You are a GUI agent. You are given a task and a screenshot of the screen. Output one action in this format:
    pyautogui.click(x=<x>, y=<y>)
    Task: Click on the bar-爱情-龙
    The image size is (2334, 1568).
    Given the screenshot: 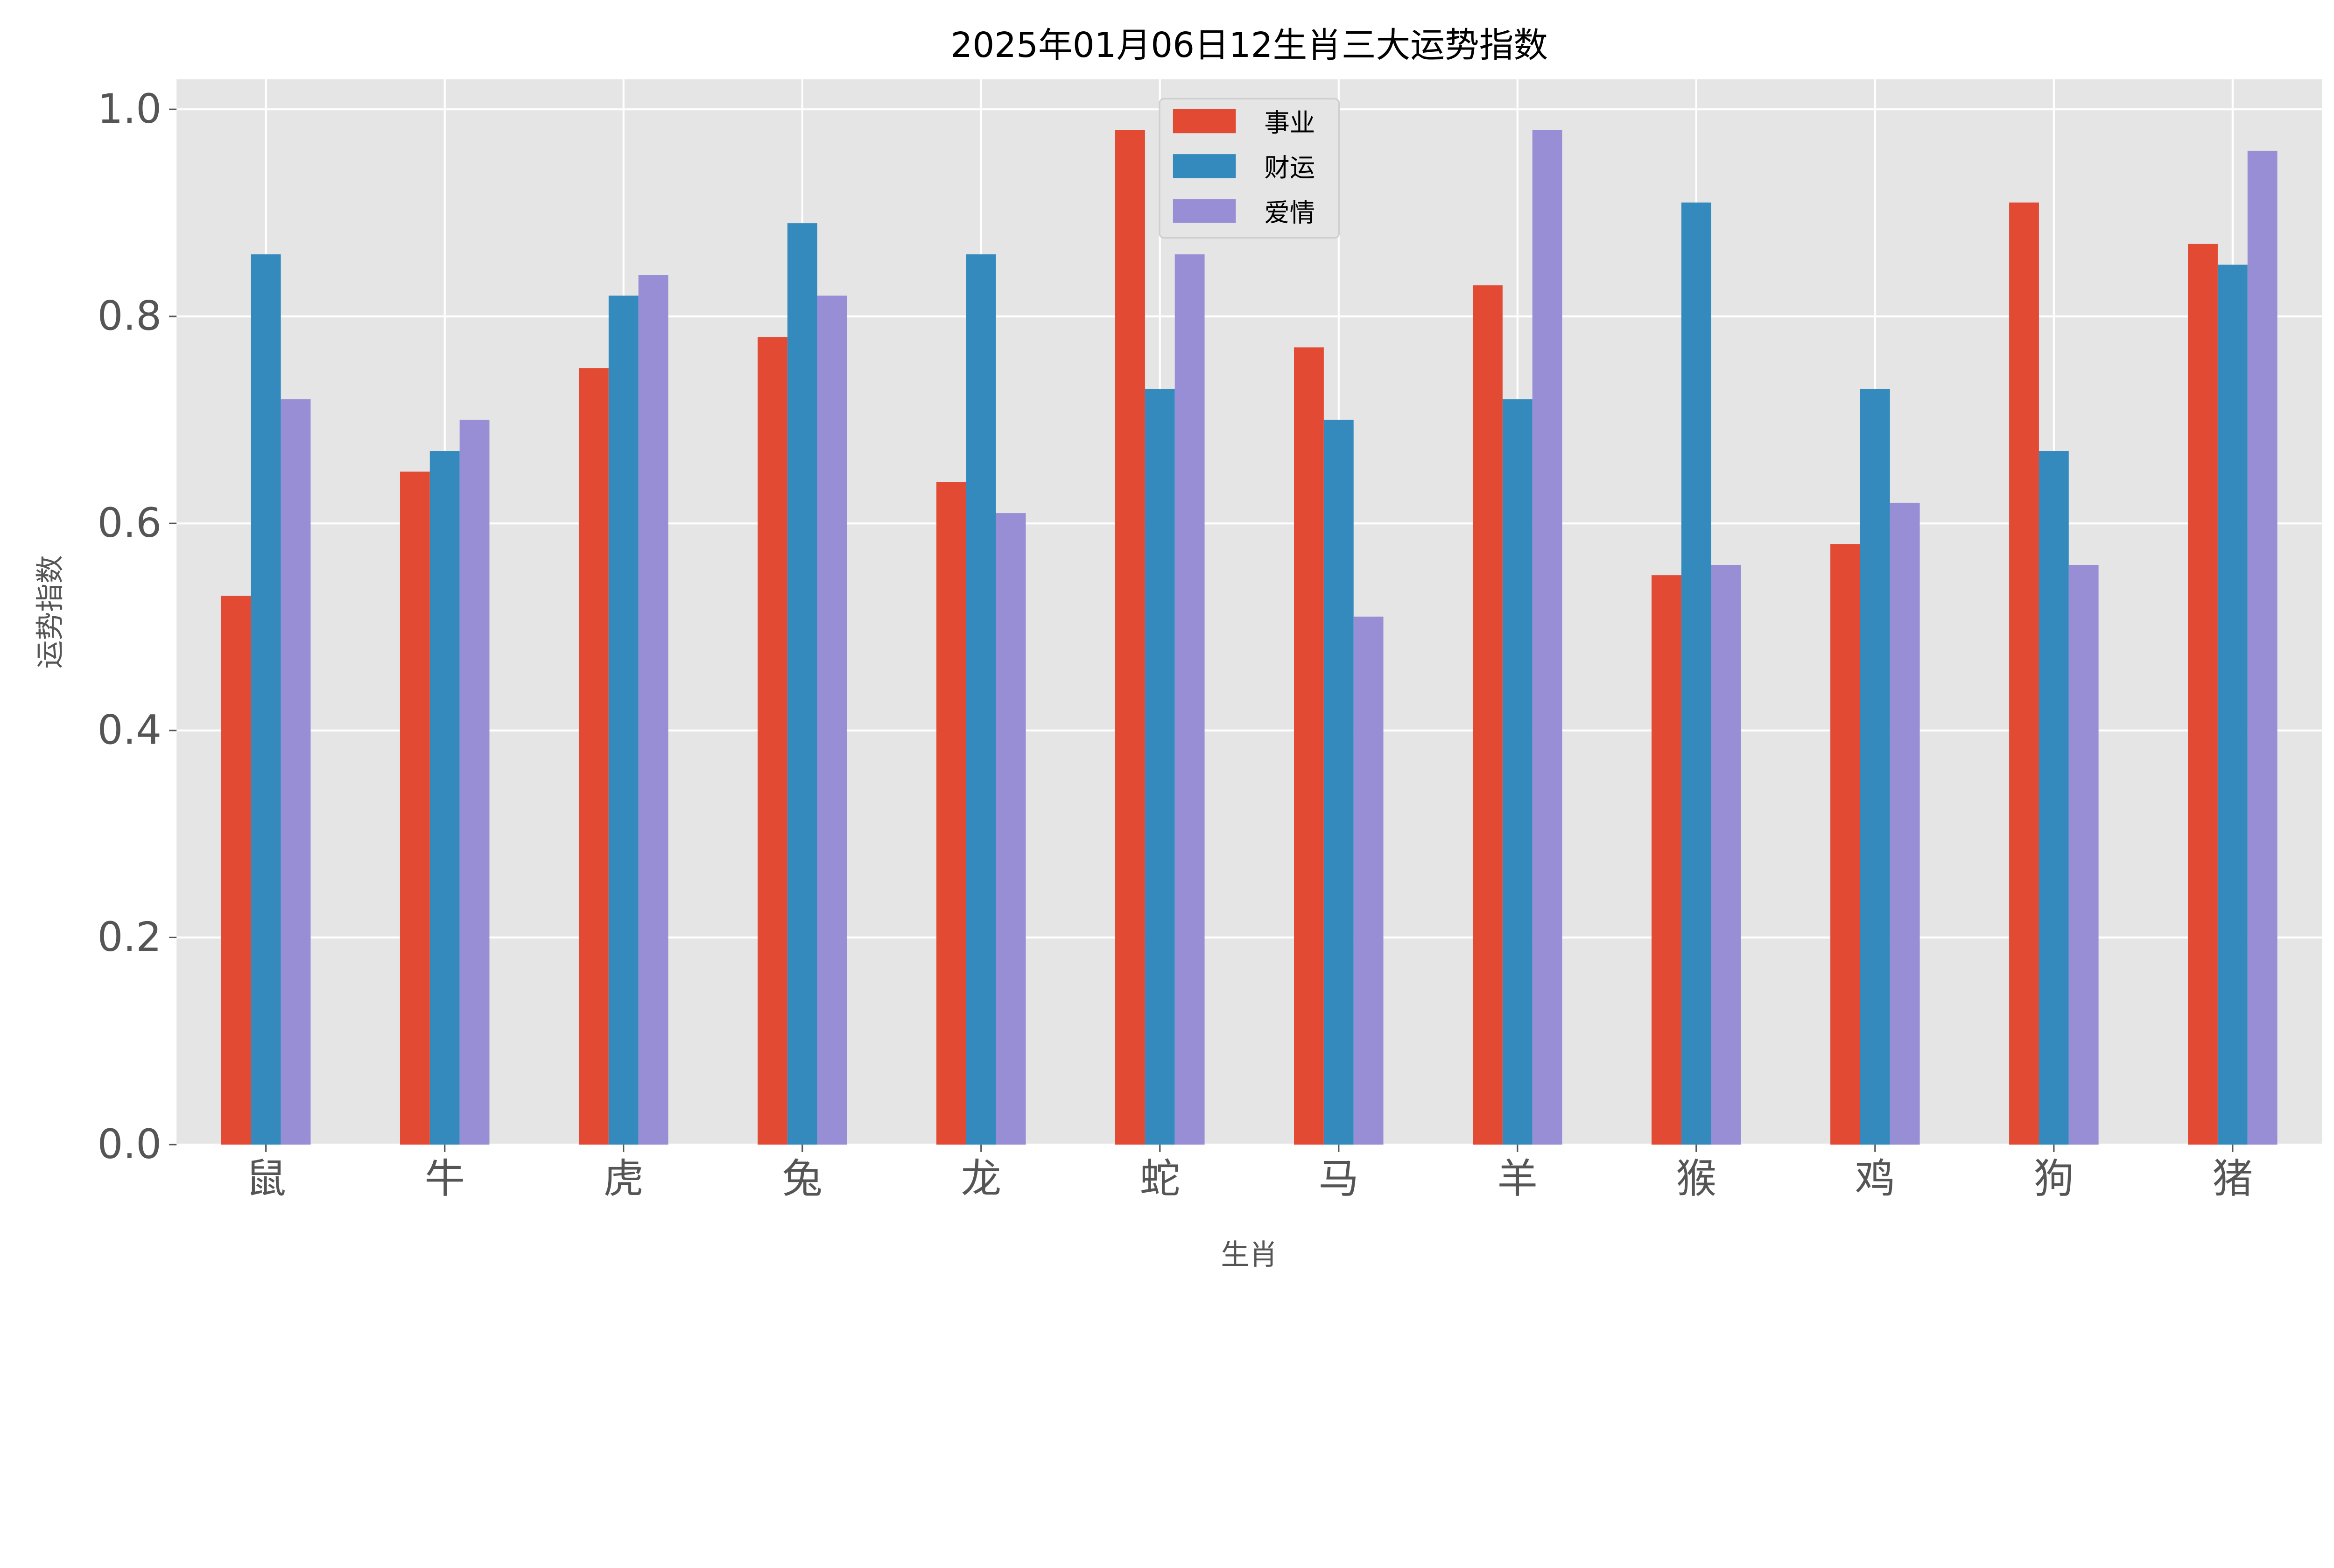 What is the action you would take?
    pyautogui.click(x=1011, y=829)
    